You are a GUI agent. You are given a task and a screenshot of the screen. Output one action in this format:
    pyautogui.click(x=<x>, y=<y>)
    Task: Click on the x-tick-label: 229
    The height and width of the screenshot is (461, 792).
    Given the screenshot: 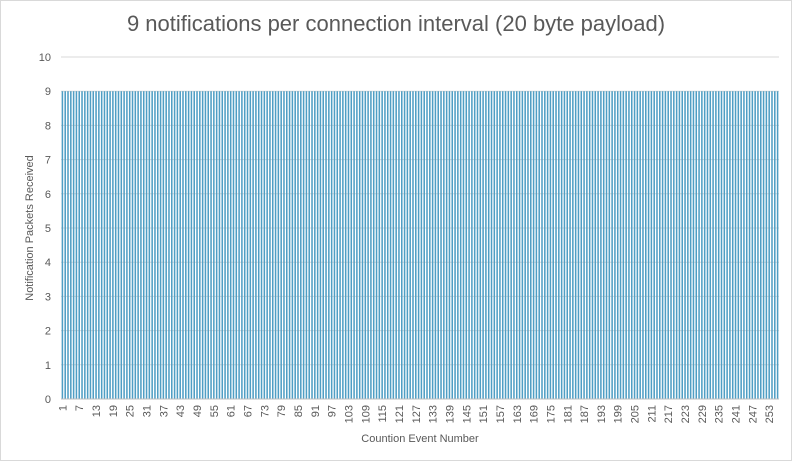 What is the action you would take?
    pyautogui.click(x=703, y=414)
    